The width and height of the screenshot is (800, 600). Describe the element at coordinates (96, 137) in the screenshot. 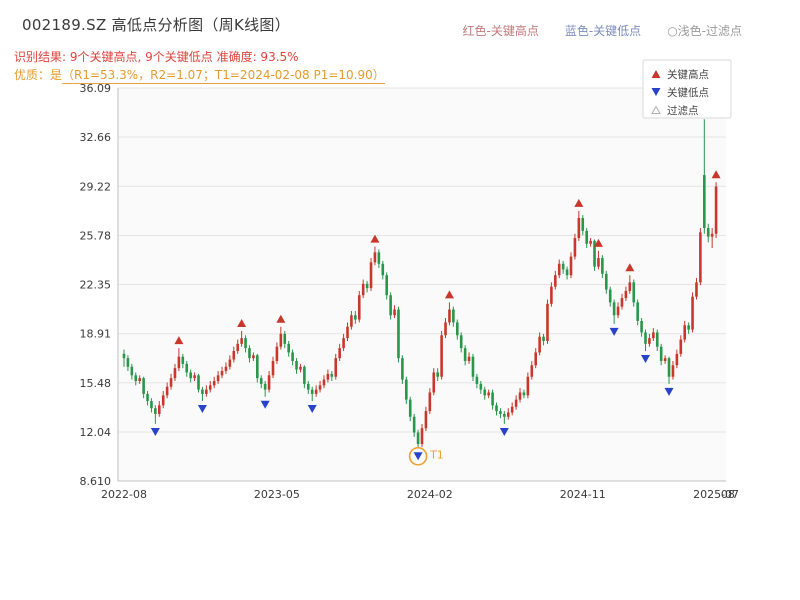

I see `svg-text: 32.66` at that location.